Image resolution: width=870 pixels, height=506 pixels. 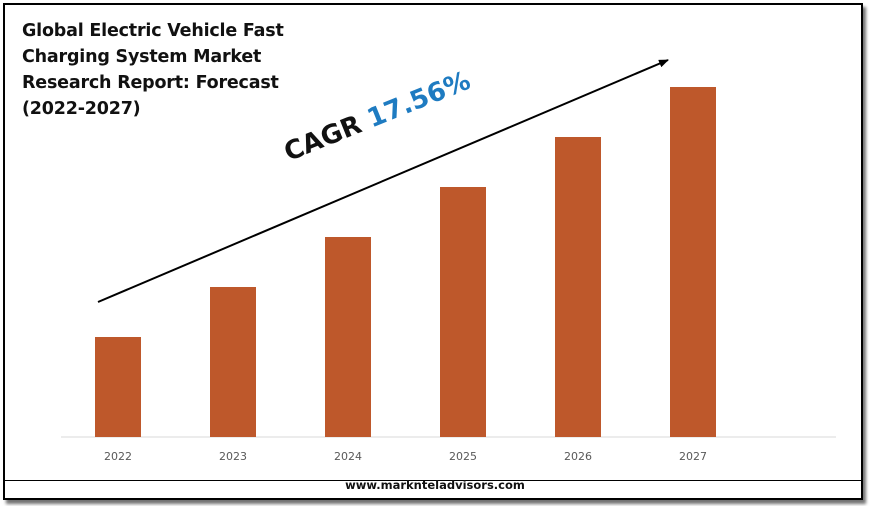 What do you see at coordinates (233, 362) in the screenshot?
I see `bar-2023` at bounding box center [233, 362].